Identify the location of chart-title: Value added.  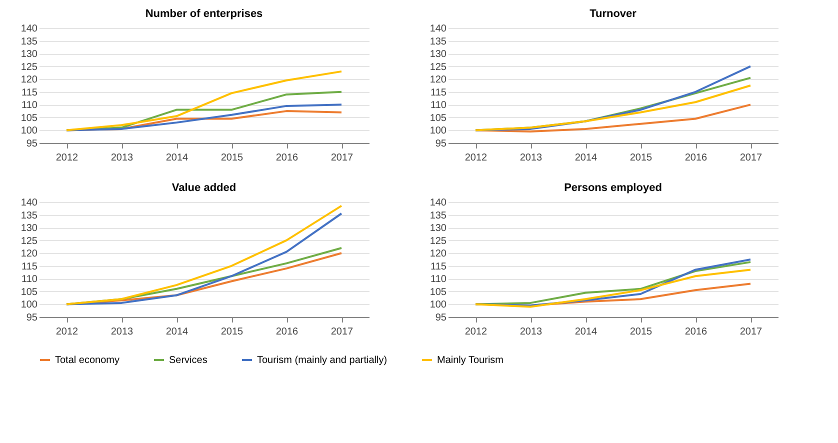
(204, 188).